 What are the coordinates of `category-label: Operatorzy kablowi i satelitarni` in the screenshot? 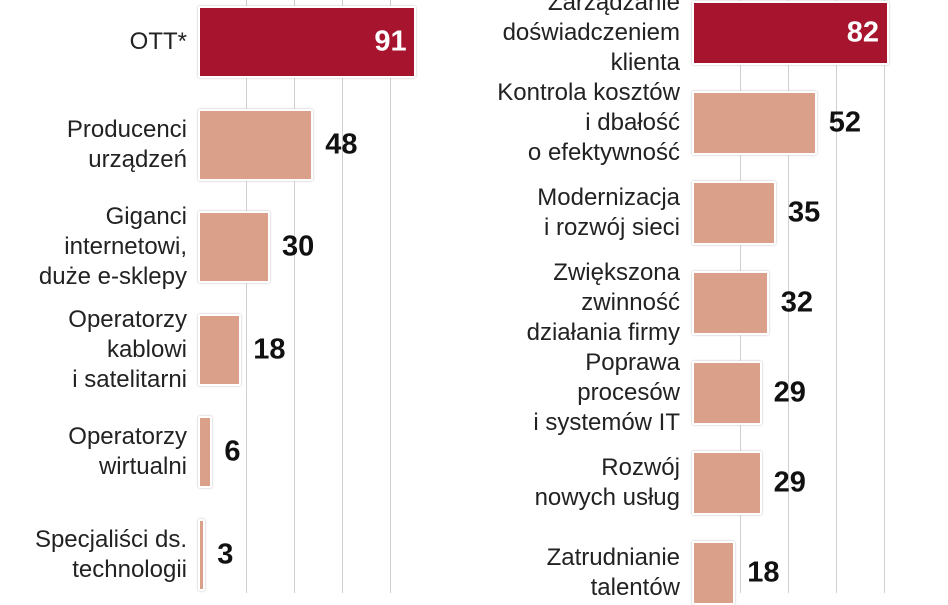 It's located at (127, 349).